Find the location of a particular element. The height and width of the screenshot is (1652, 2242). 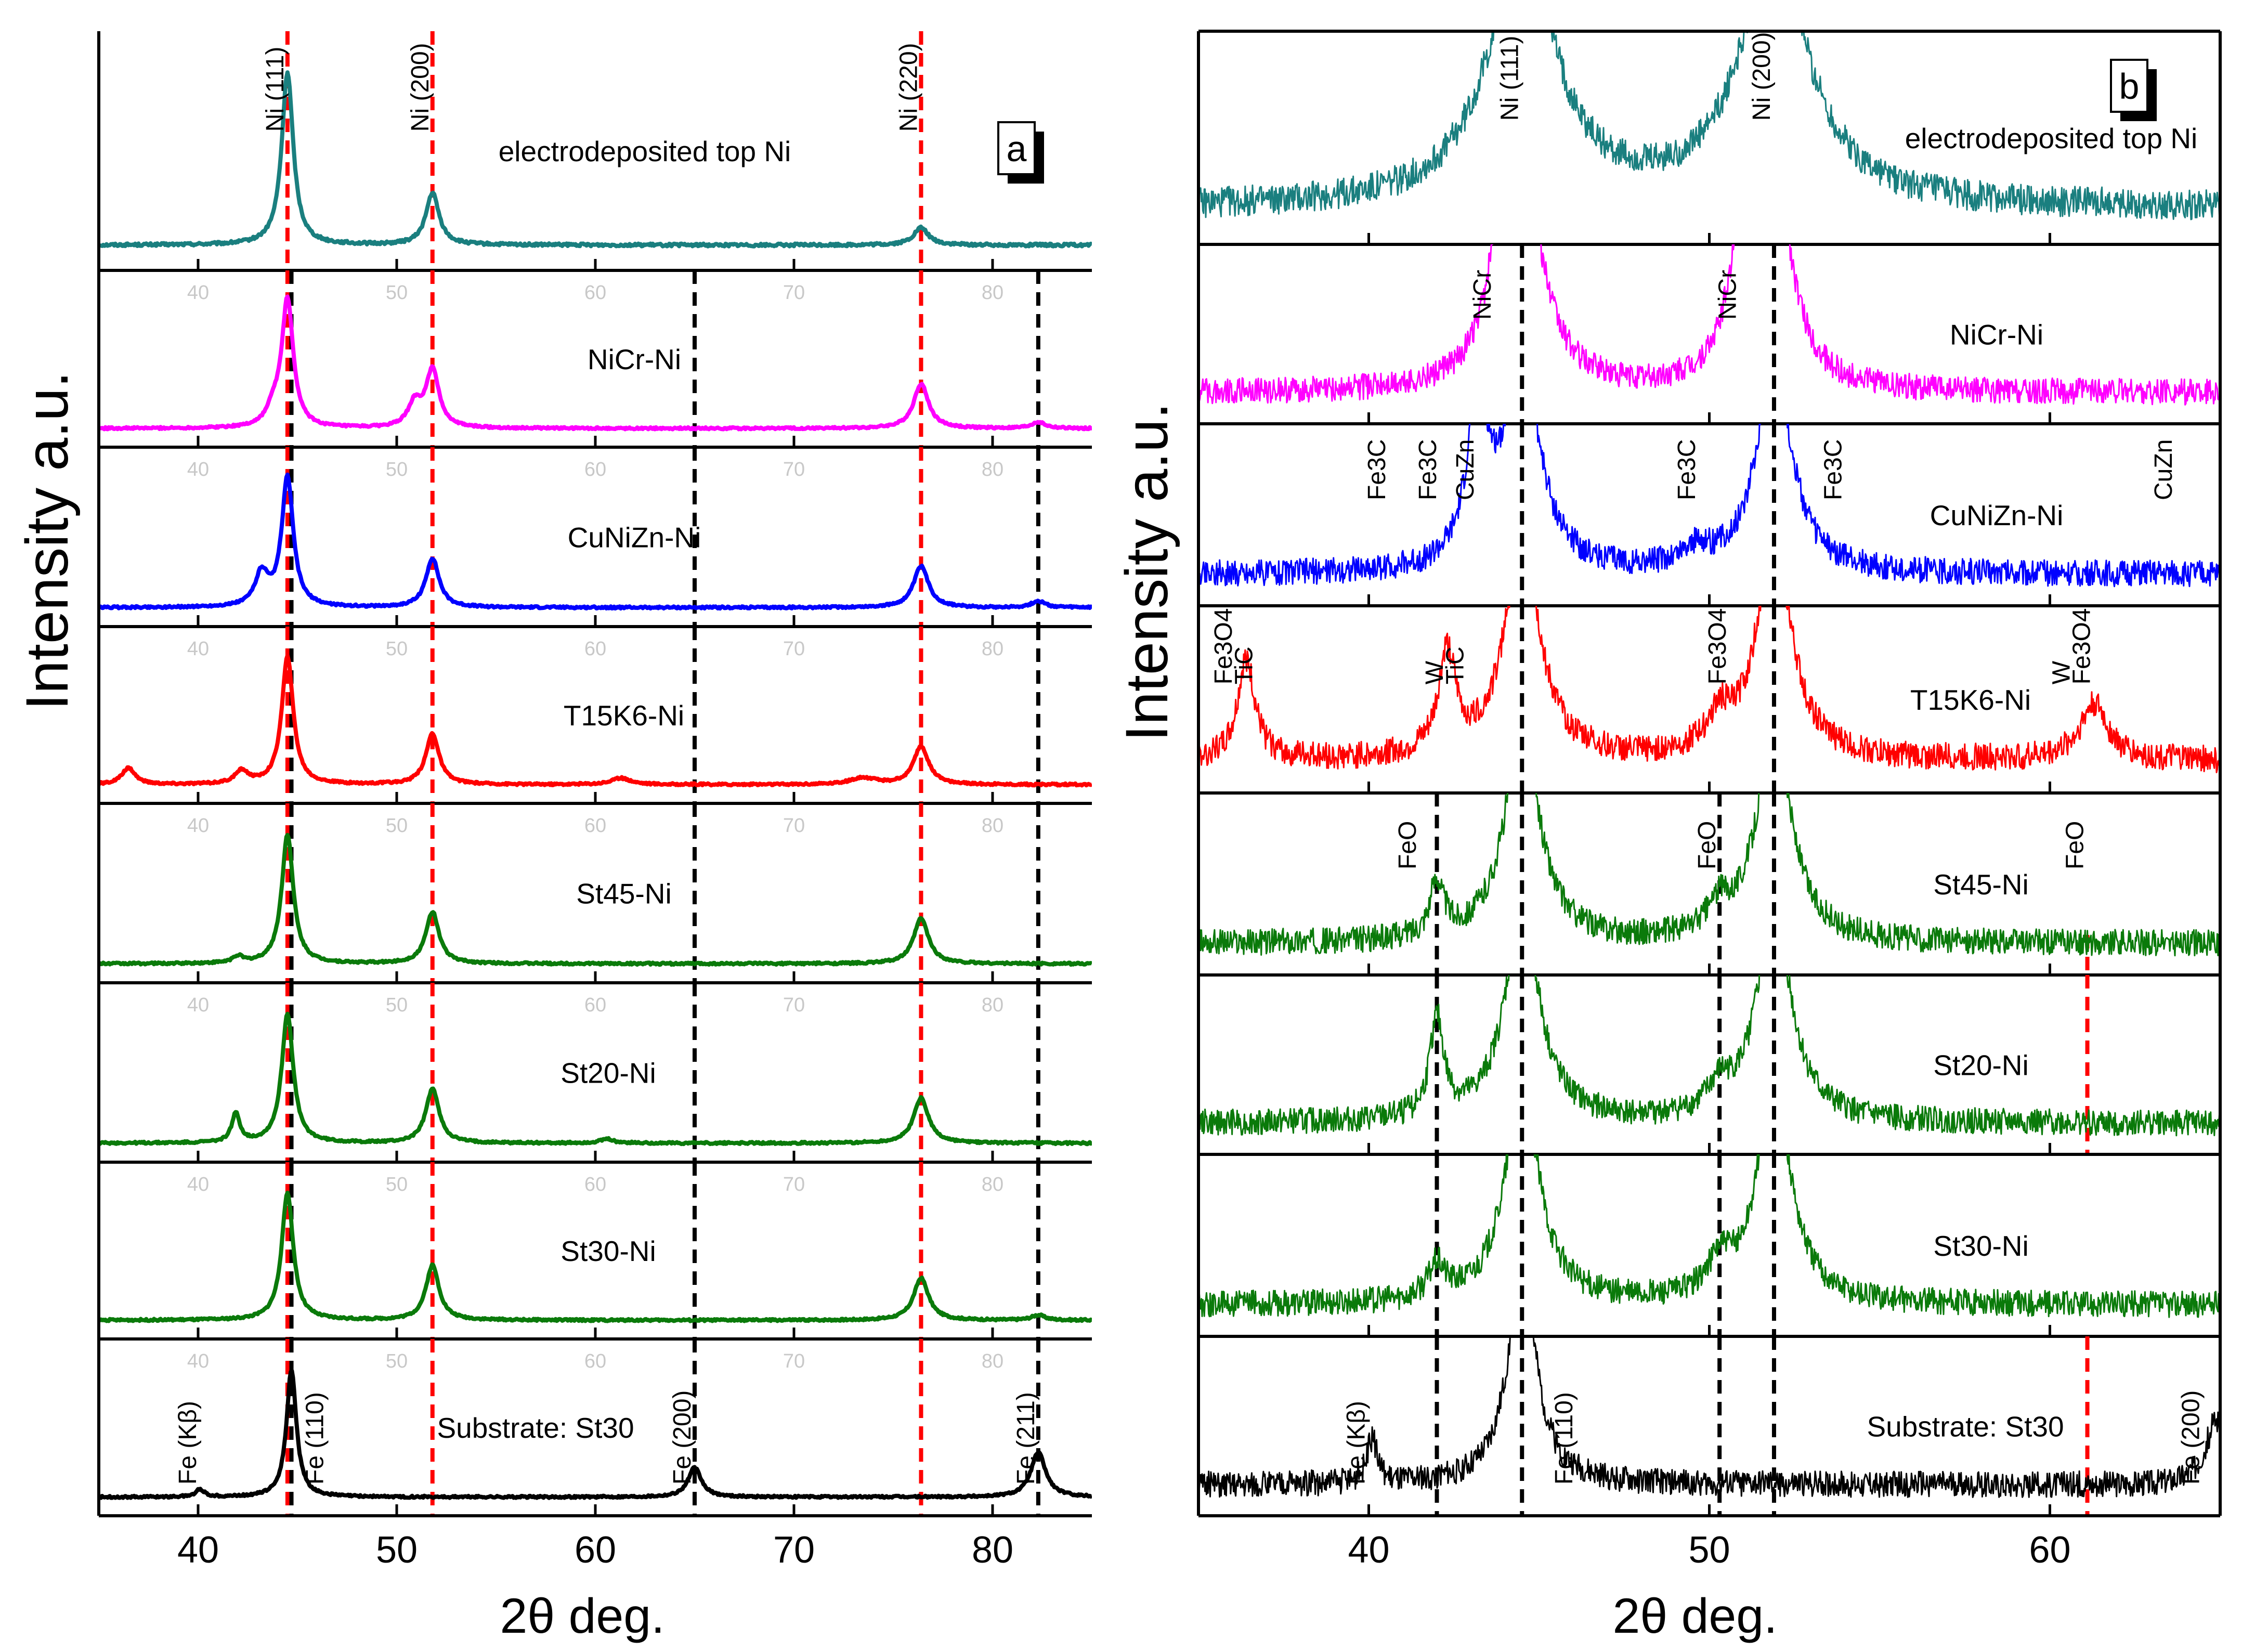

subpanel-6: St20-Ni is located at coordinates (1709, 1065).